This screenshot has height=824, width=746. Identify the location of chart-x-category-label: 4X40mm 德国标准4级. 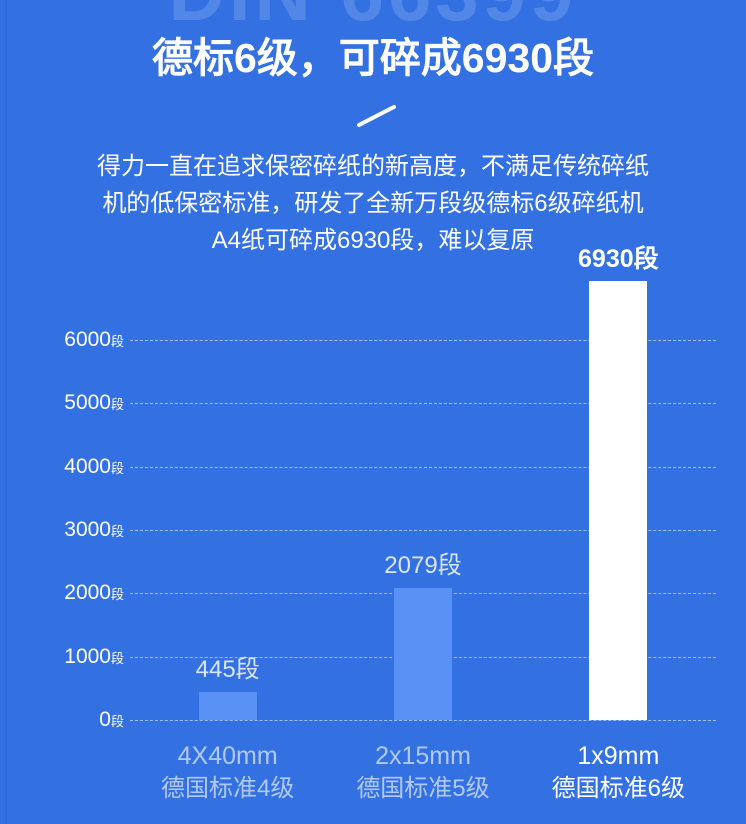
(228, 772).